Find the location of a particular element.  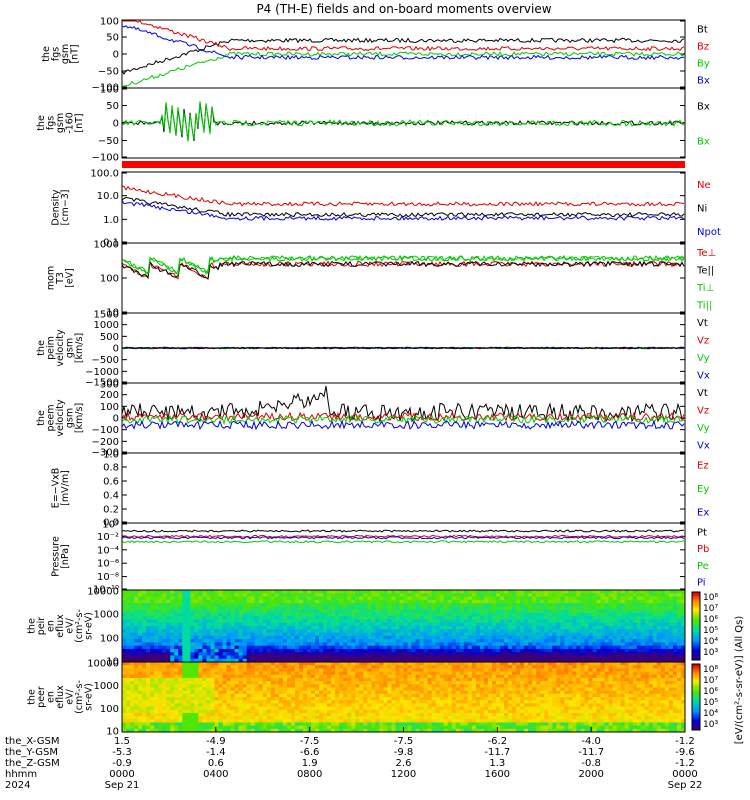

y-tick-label: −50 is located at coordinates (108, 72).